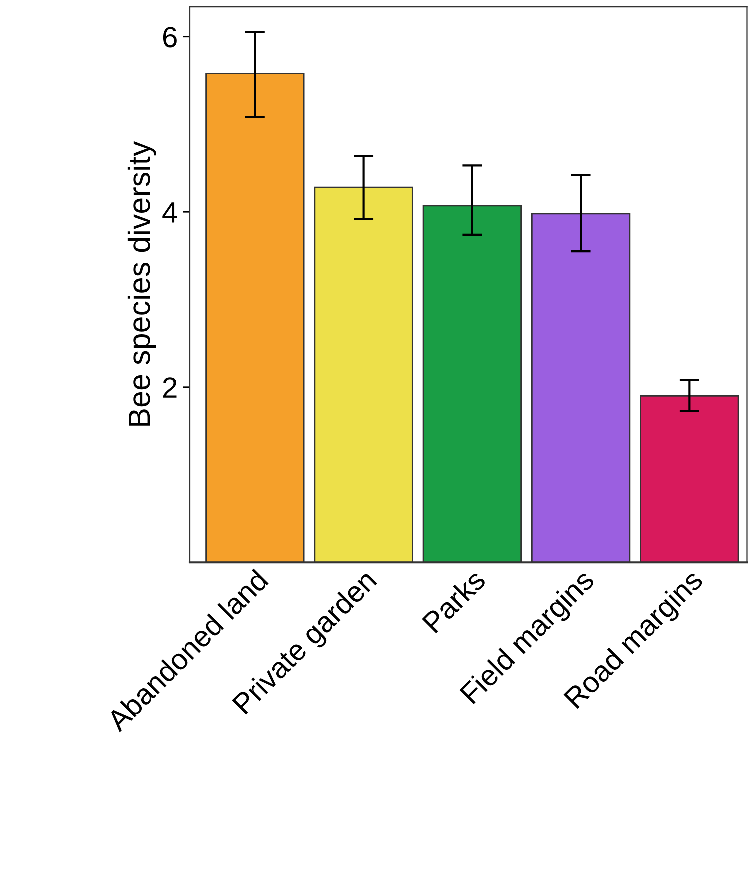 The height and width of the screenshot is (886, 751). What do you see at coordinates (170, 388) in the screenshot?
I see `y-tick-label: 2` at bounding box center [170, 388].